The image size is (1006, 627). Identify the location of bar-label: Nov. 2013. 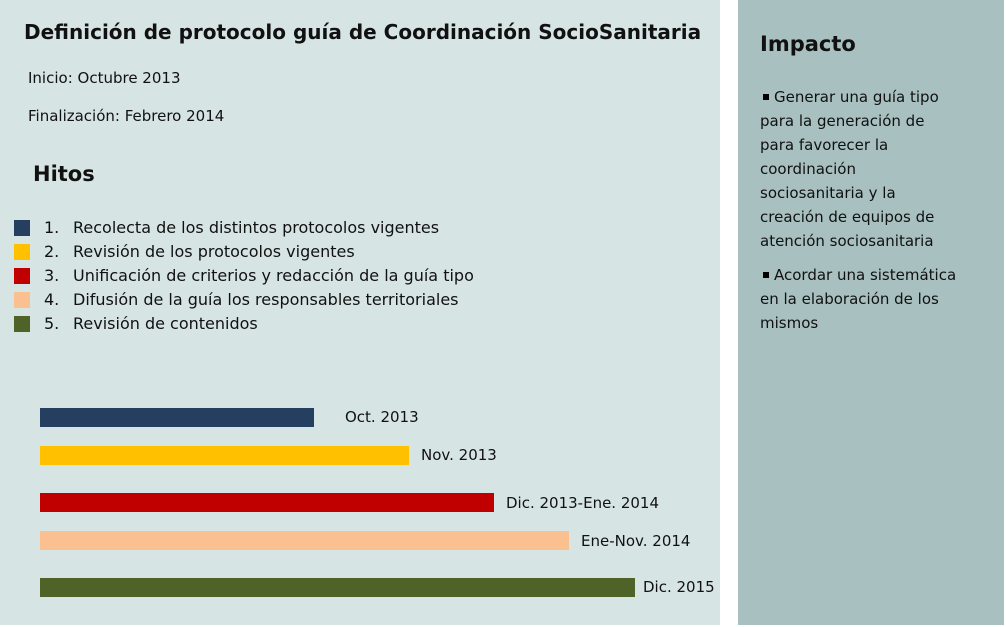
(459, 455).